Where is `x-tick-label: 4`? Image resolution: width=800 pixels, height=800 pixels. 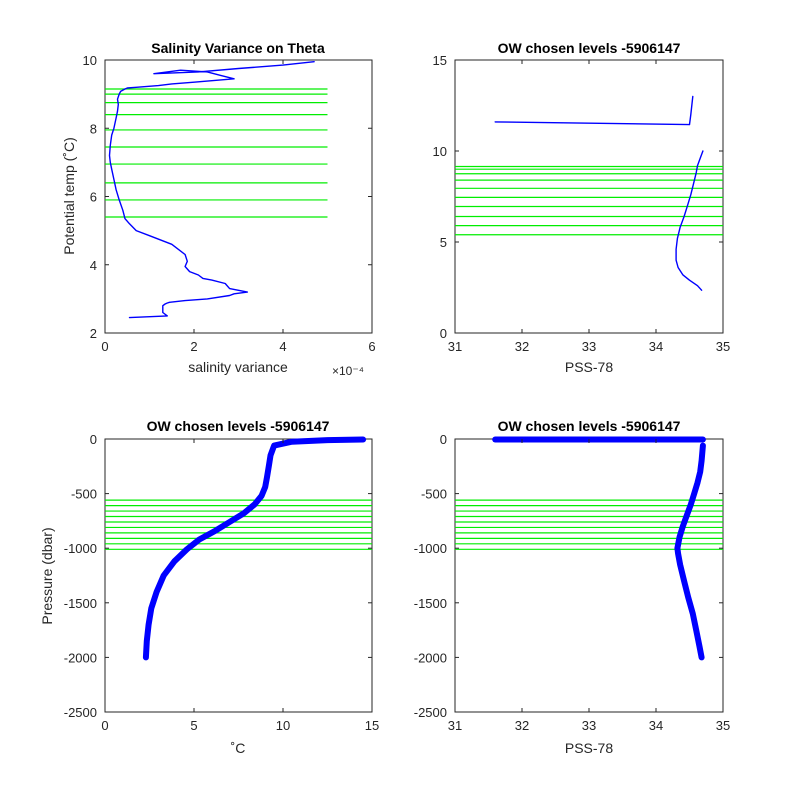 x-tick-label: 4 is located at coordinates (282, 346).